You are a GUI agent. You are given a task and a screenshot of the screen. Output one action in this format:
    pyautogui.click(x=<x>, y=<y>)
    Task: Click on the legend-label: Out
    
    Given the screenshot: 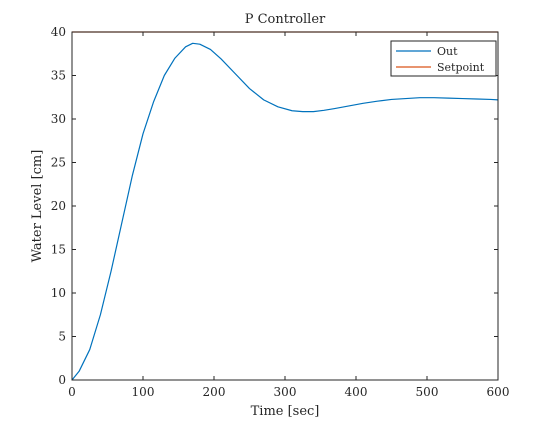 What is the action you would take?
    pyautogui.click(x=447, y=51)
    